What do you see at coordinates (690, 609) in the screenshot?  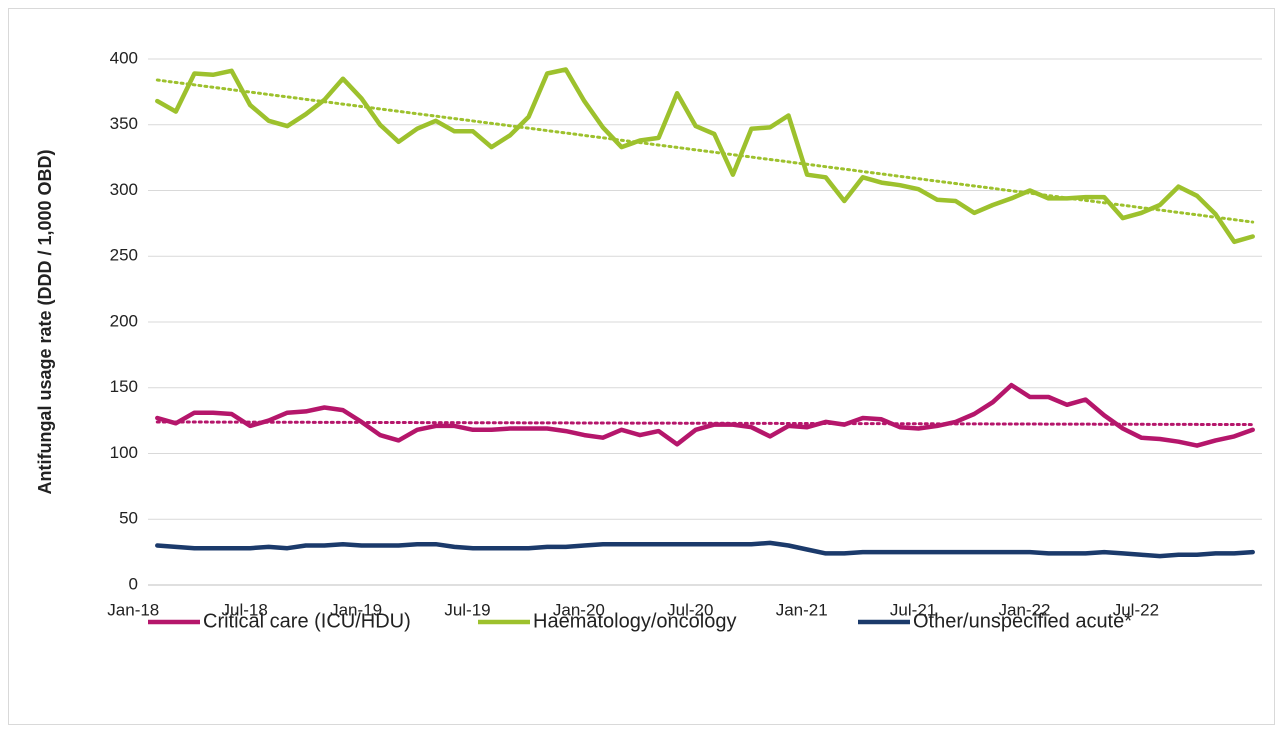 I see `x-tick-label: Jul-20` at bounding box center [690, 609].